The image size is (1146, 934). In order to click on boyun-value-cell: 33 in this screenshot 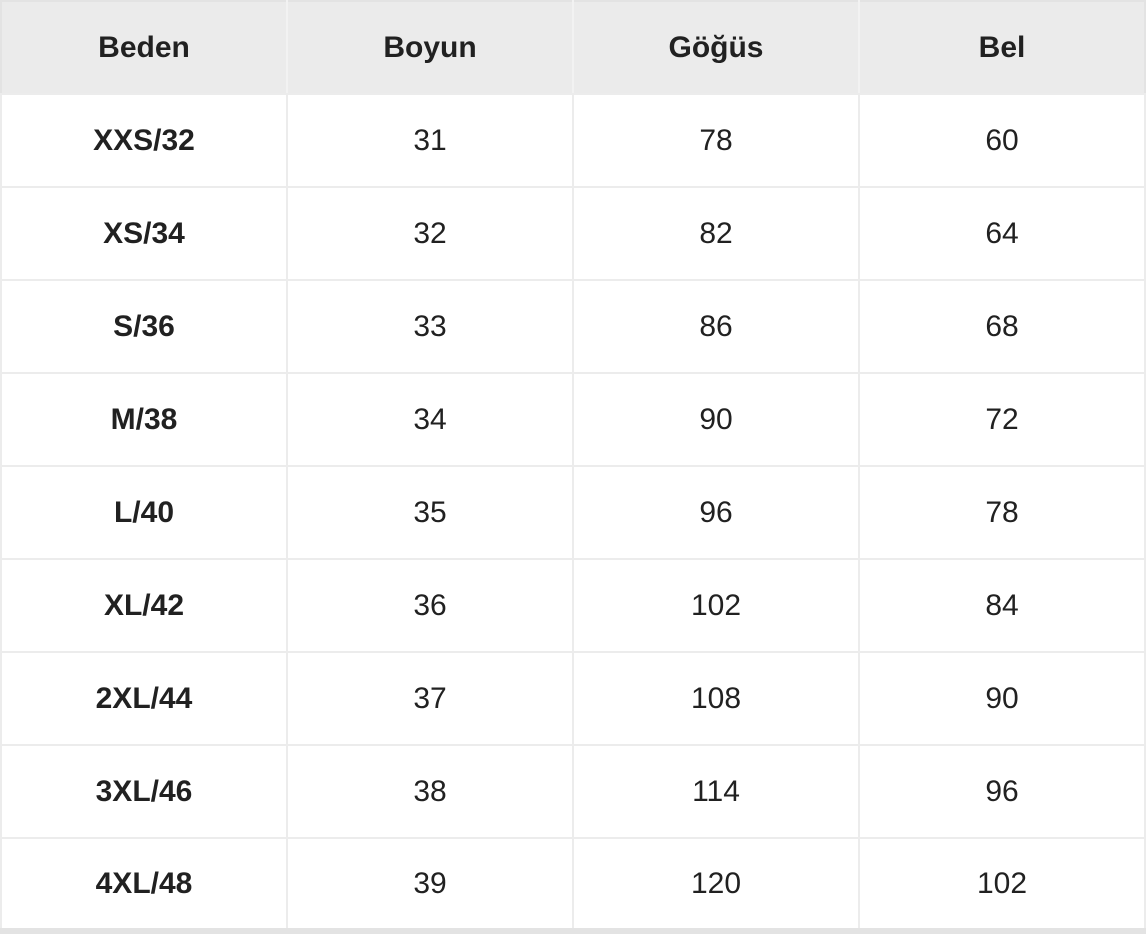, I will do `click(430, 326)`.